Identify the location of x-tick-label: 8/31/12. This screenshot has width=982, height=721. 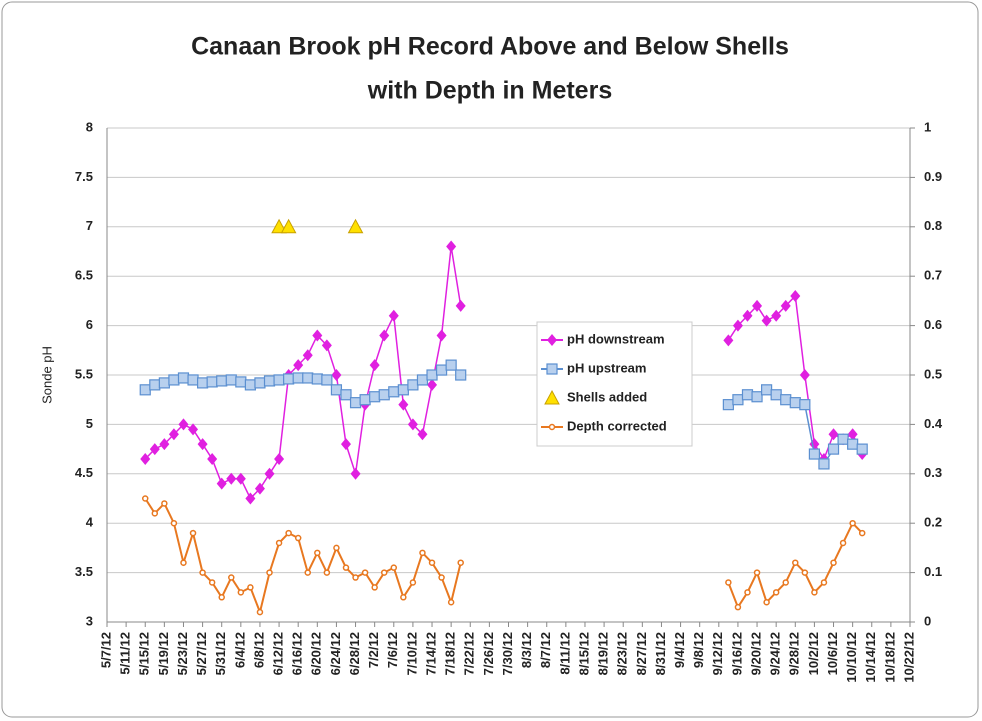
(660, 653).